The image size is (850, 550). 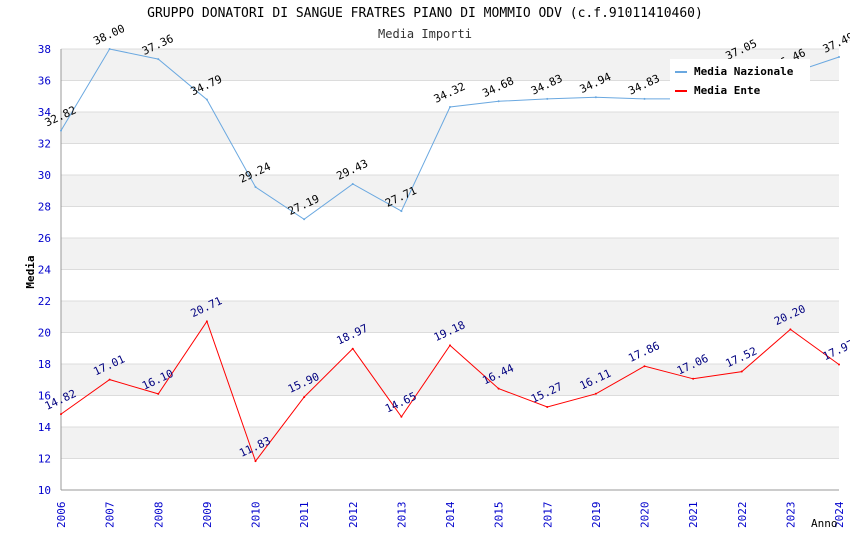 What do you see at coordinates (45, 112) in the screenshot?
I see `y-tick-label: 34` at bounding box center [45, 112].